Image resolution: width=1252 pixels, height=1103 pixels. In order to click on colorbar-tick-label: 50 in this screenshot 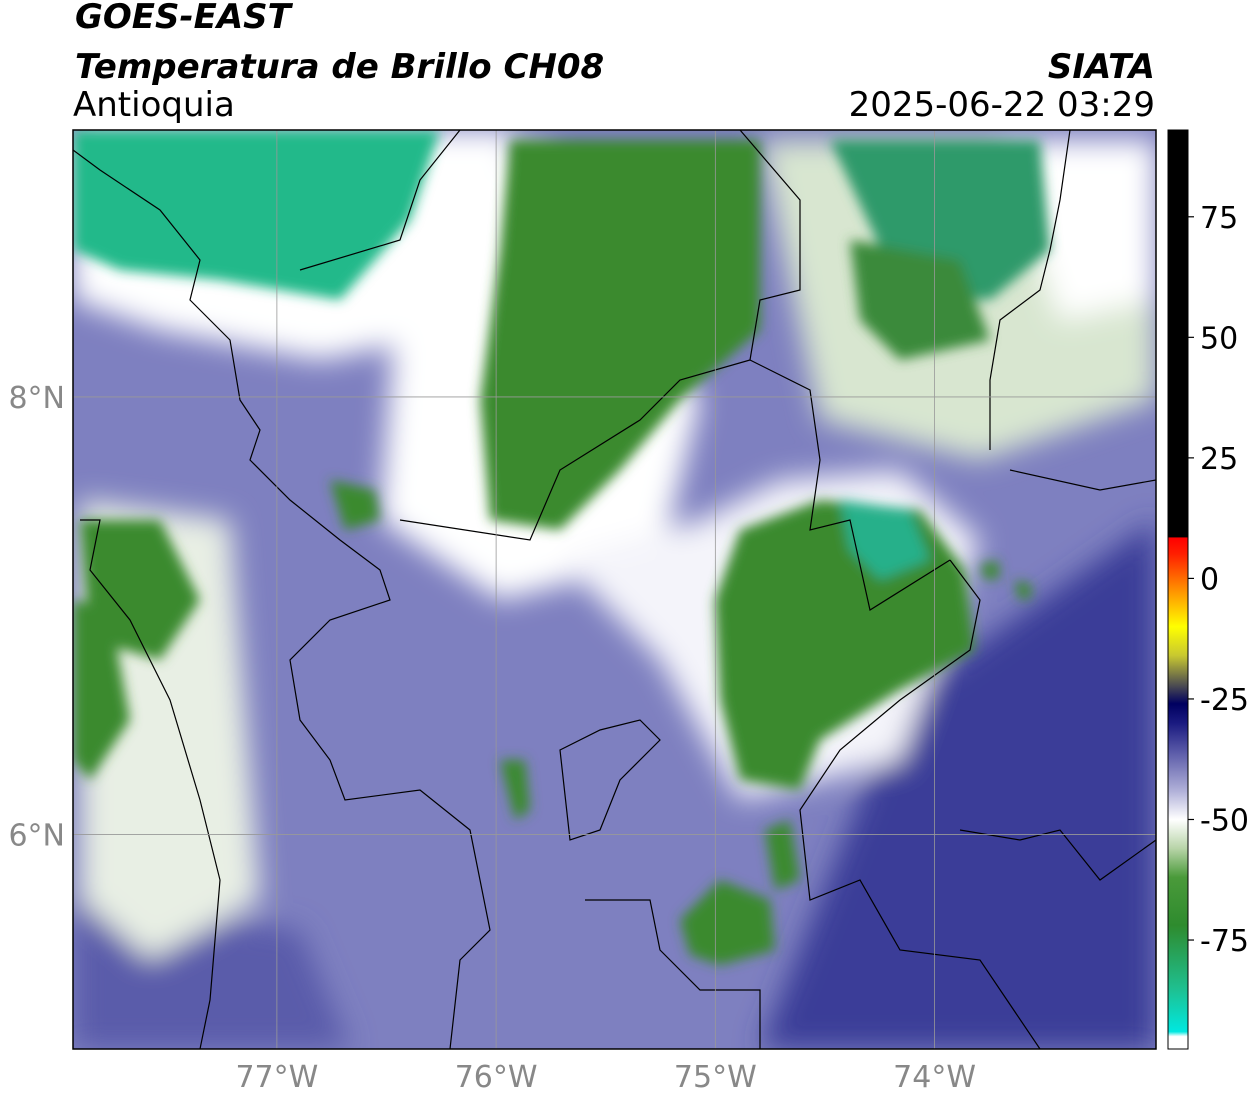, I will do `click(1219, 338)`.